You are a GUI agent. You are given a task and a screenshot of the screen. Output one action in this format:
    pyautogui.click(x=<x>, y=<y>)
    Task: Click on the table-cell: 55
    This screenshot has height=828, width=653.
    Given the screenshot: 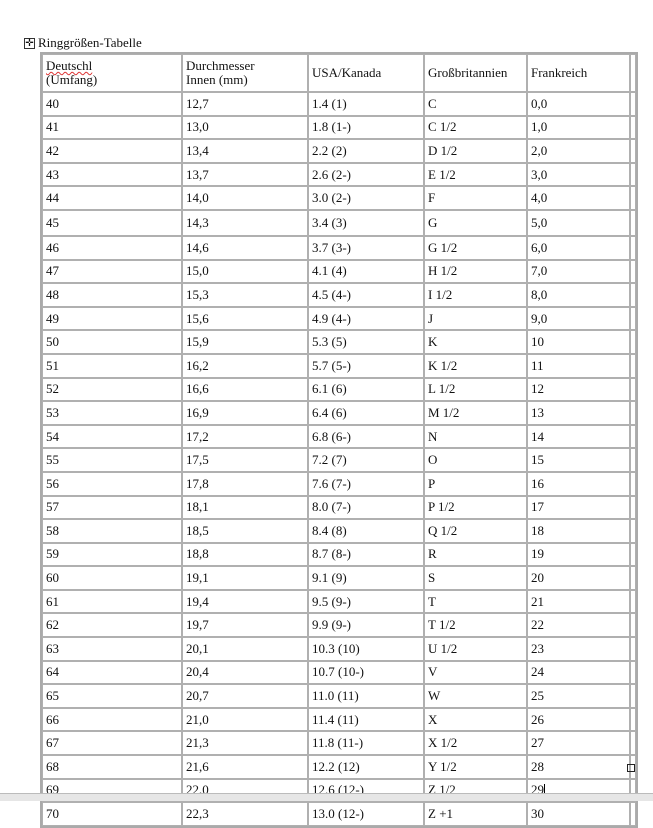 What is the action you would take?
    pyautogui.click(x=112, y=460)
    